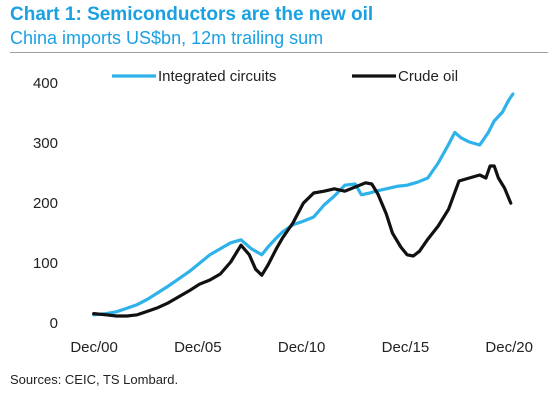 Image resolution: width=559 pixels, height=408 pixels. What do you see at coordinates (54, 323) in the screenshot?
I see `y-tick-label: 0` at bounding box center [54, 323].